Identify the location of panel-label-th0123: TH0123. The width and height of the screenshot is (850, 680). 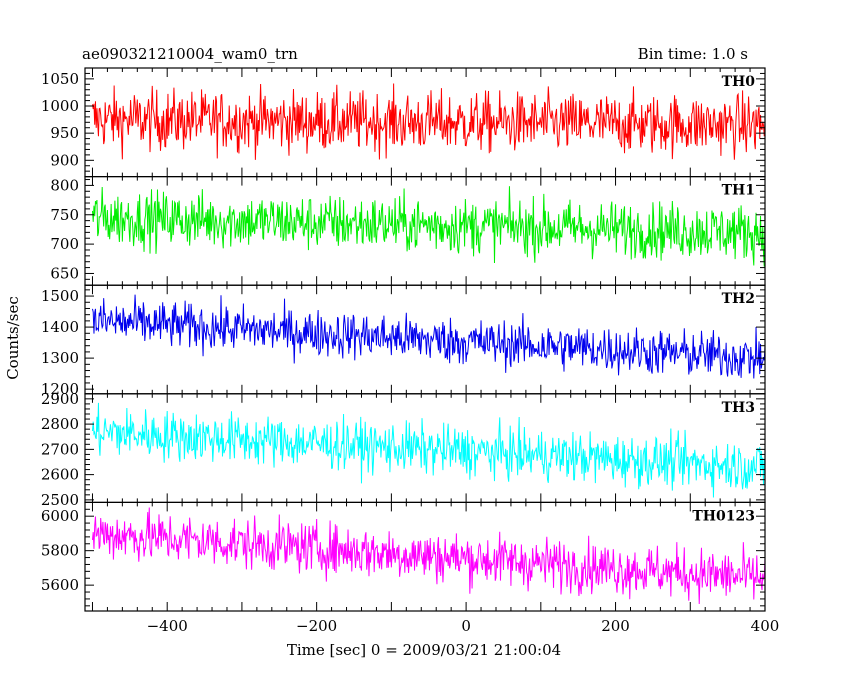
(723, 516).